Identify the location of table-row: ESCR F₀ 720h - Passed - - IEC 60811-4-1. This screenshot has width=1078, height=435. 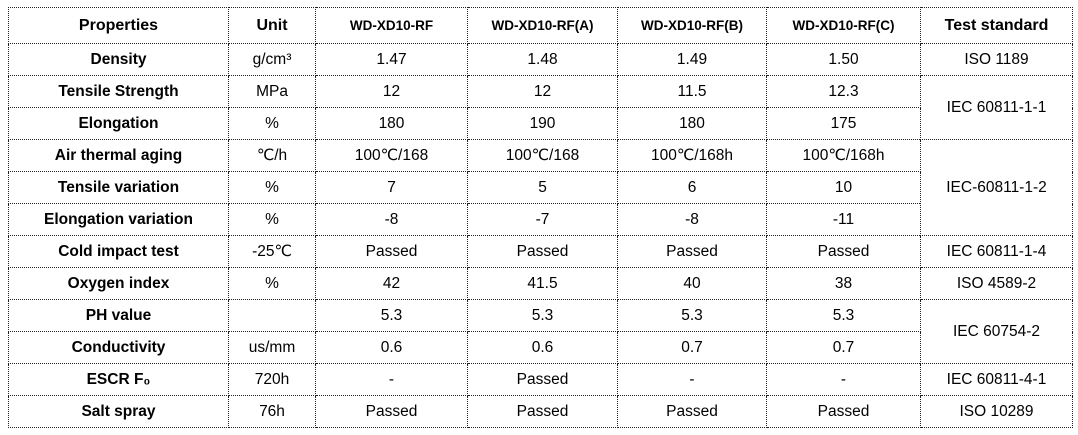
(540, 379).